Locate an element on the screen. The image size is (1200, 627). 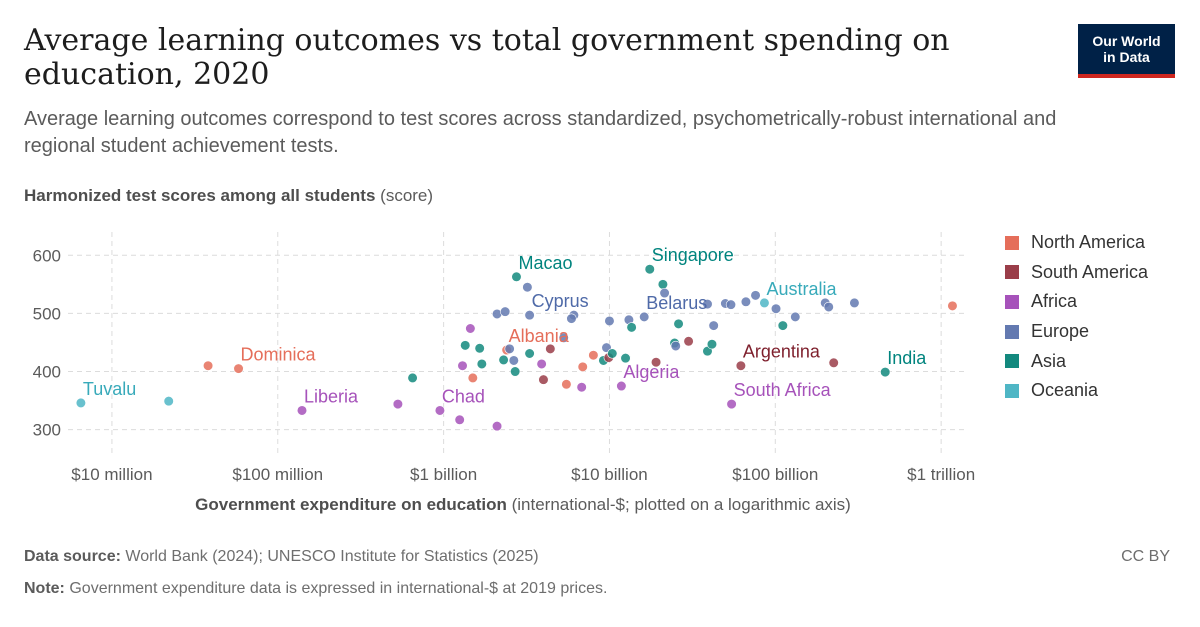
point-label: South Africa is located at coordinates (783, 390).